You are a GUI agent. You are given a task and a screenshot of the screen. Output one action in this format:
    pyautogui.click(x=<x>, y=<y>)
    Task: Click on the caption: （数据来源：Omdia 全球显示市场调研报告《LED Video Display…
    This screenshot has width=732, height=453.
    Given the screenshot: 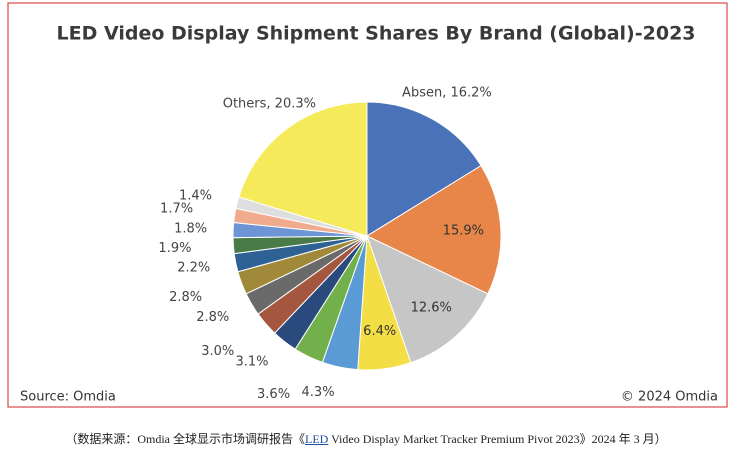 What is the action you would take?
    pyautogui.click(x=366, y=438)
    